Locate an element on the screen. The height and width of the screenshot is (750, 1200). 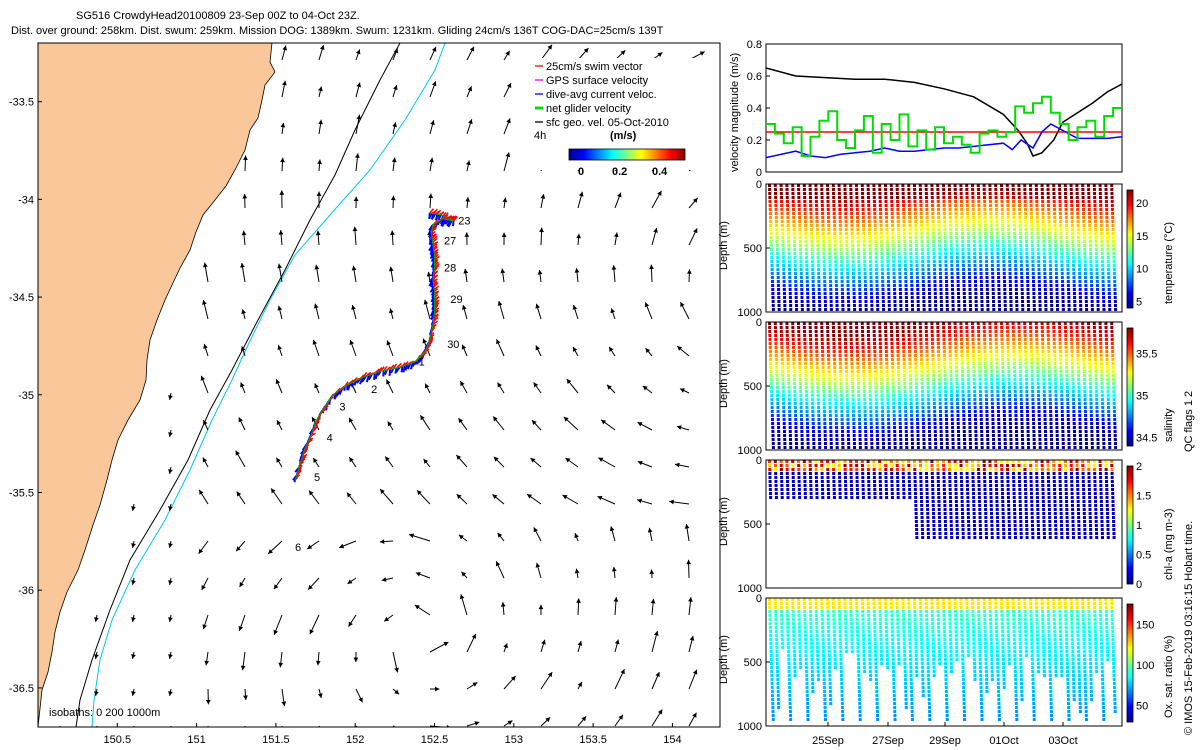
velocity-y-tick-label: 0.4 is located at coordinates (754, 109).